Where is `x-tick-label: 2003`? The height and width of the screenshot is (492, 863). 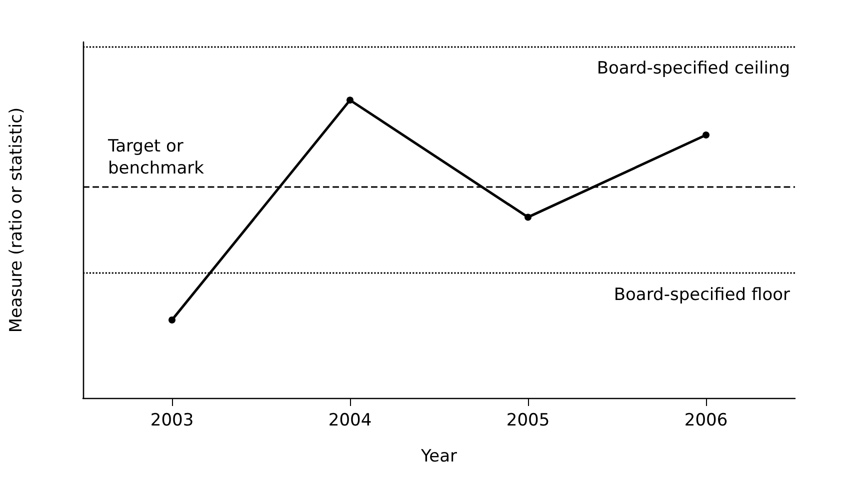
x-tick-label: 2003 is located at coordinates (172, 420).